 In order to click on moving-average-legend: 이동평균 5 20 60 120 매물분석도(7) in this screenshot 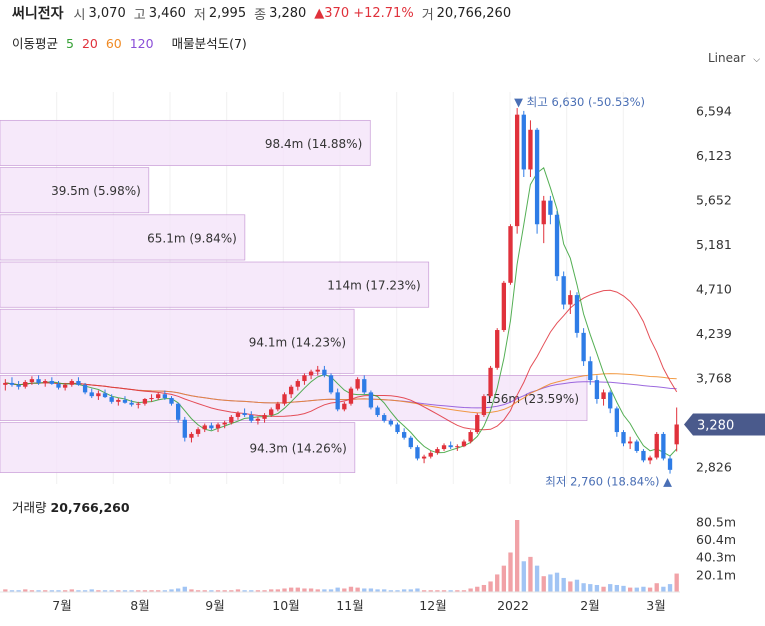, I will do `click(131, 42)`.